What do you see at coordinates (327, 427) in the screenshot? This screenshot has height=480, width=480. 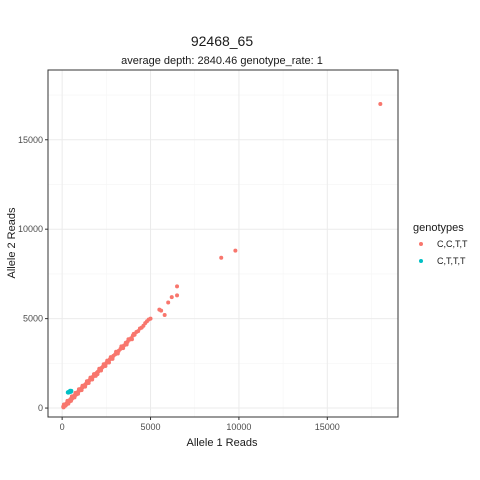 I see `x-tick-label: 15000` at bounding box center [327, 427].